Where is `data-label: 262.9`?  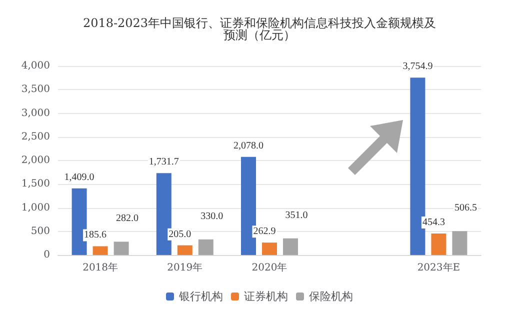
data-label: 262.9 is located at coordinates (264, 232).